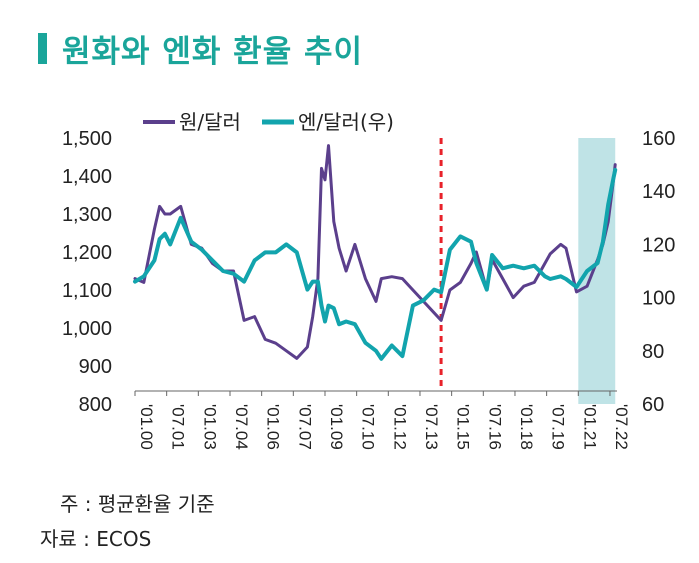 The width and height of the screenshot is (699, 563). Describe the element at coordinates (87, 329) in the screenshot. I see `left-axis-tick-label: 1,000` at that location.